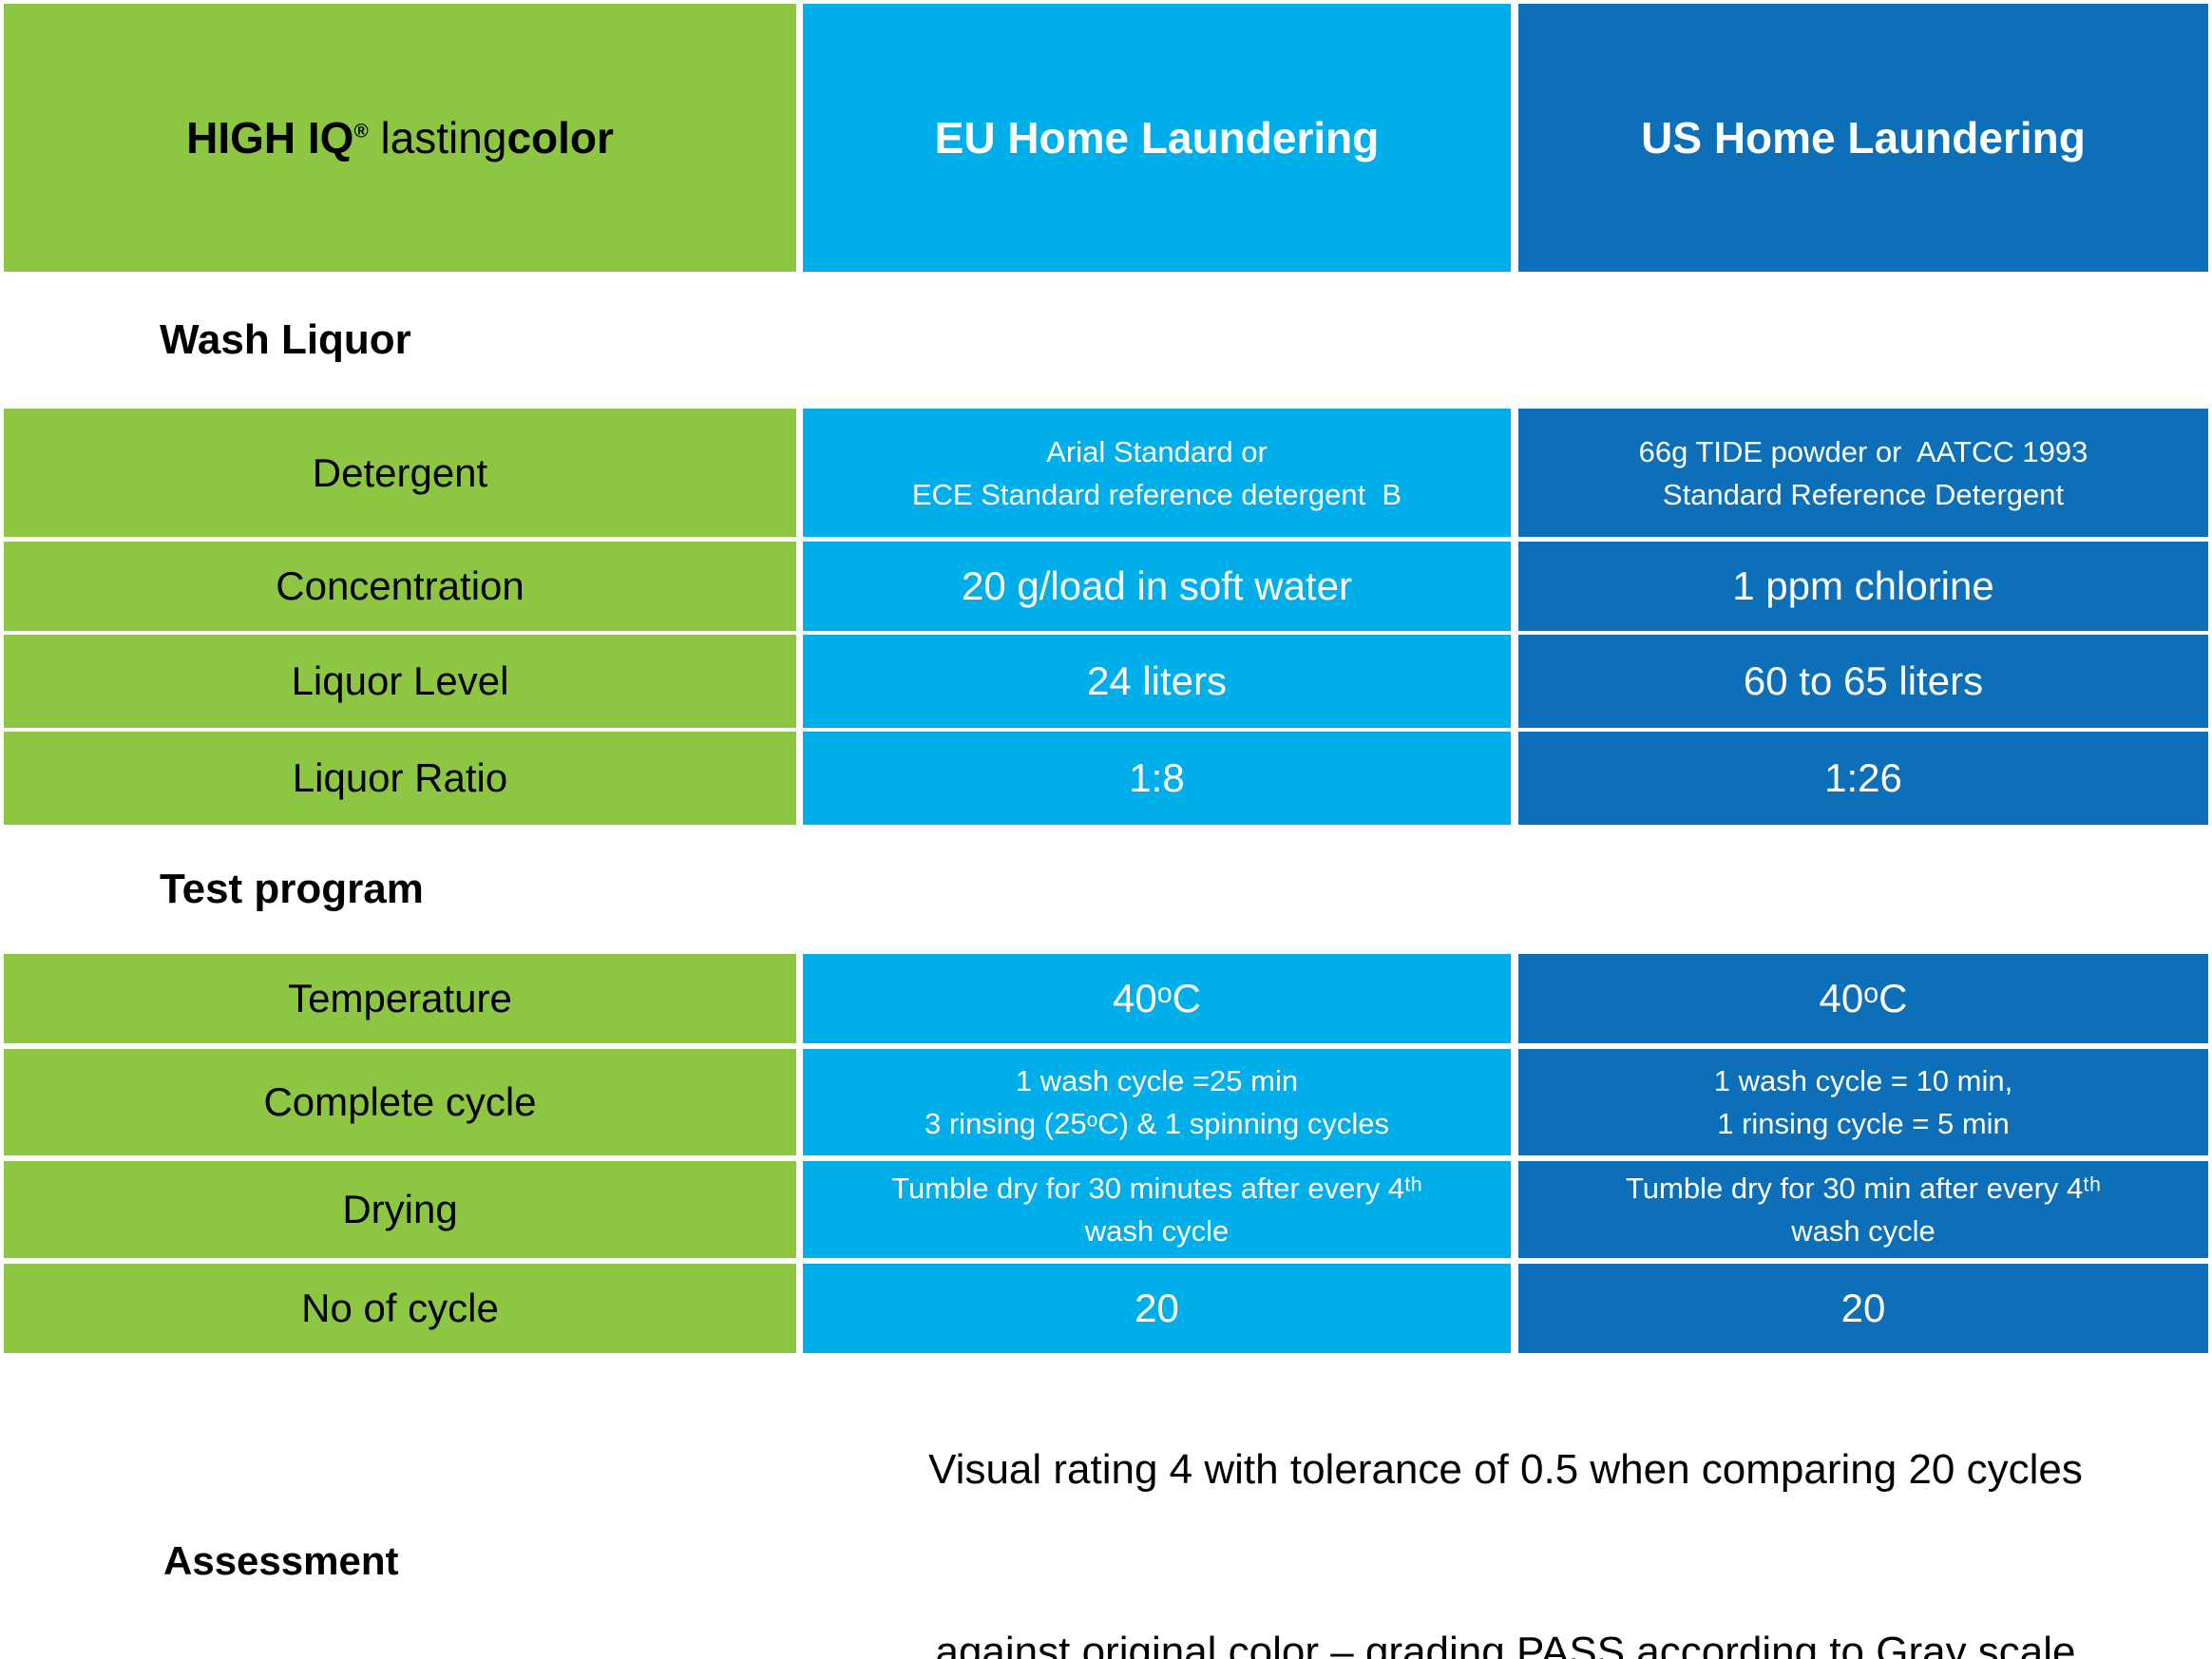 The width and height of the screenshot is (2212, 1659). I want to click on row-label-cell: Complete cycle, so click(400, 1102).